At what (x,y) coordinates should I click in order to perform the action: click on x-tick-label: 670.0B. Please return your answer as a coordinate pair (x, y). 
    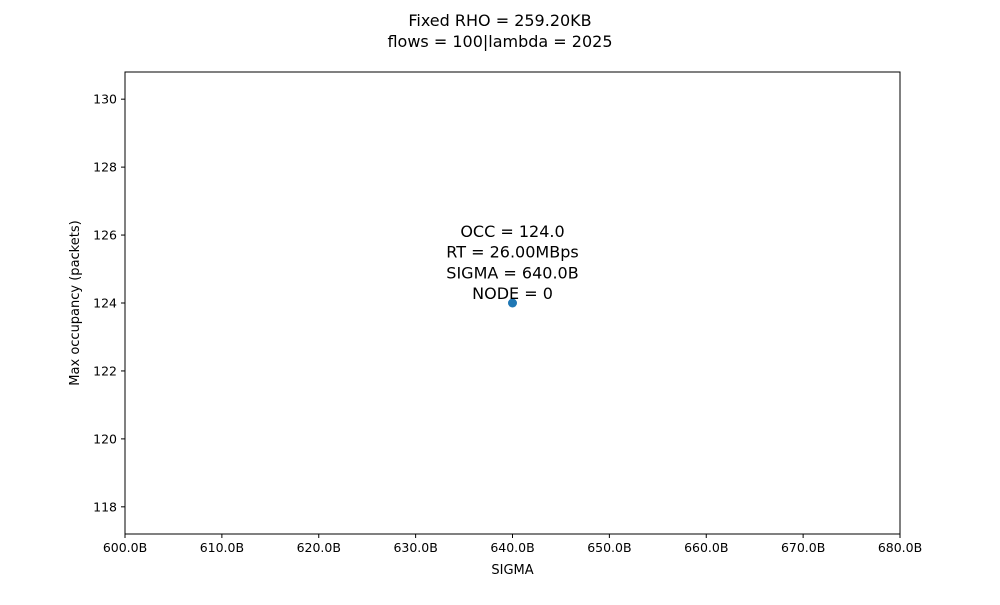
    Looking at the image, I should click on (803, 547).